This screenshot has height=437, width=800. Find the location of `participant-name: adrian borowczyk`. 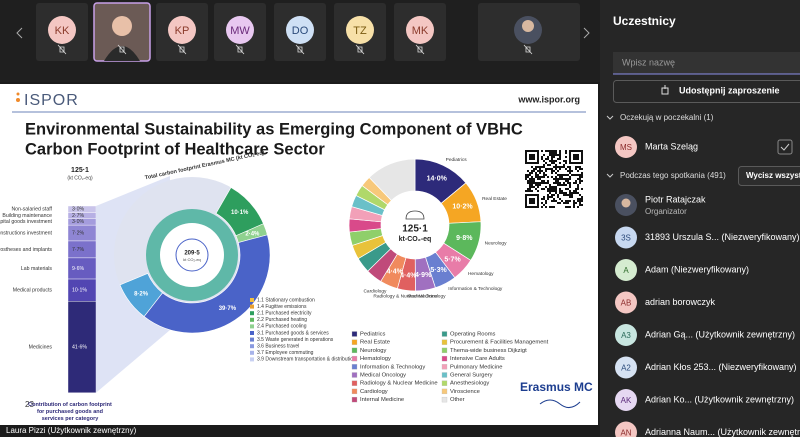

participant-name: adrian borowczyk is located at coordinates (680, 302).